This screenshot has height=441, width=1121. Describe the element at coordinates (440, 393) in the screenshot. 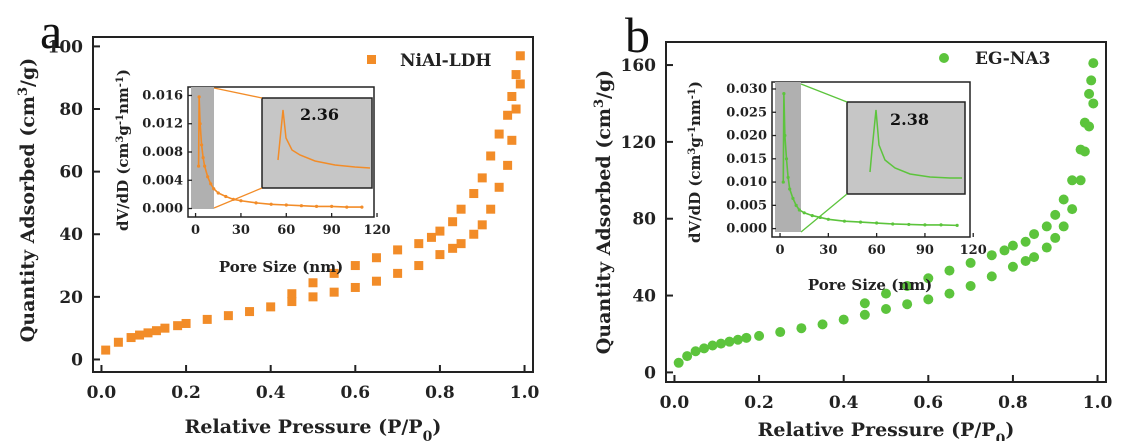

I see `x-tick-label: 0.8` at that location.